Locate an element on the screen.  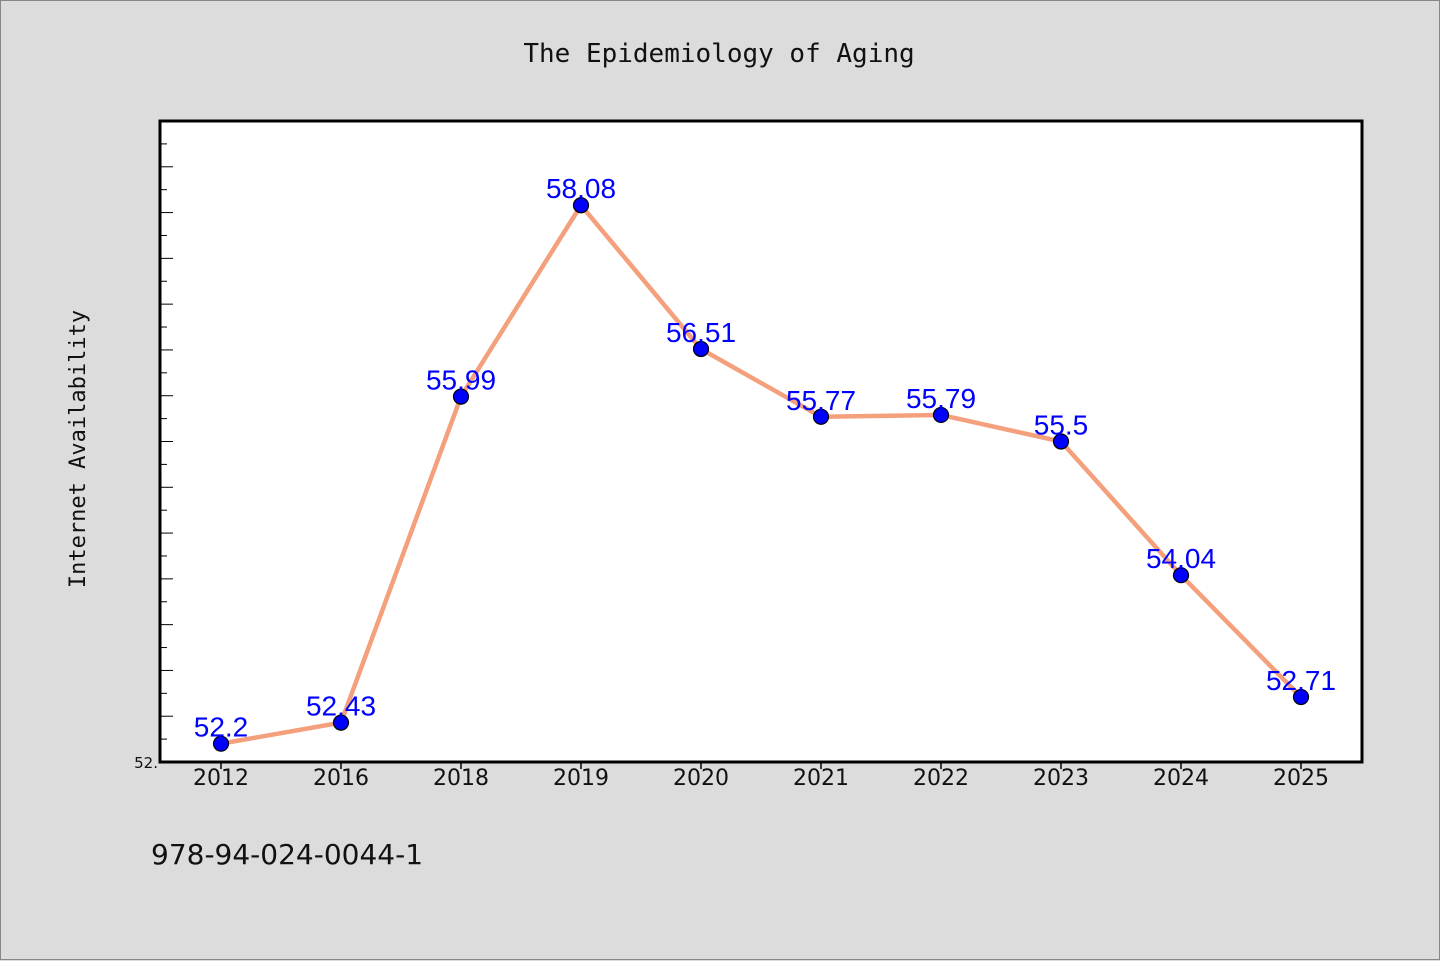
x-tick-label: 2020 is located at coordinates (701, 778).